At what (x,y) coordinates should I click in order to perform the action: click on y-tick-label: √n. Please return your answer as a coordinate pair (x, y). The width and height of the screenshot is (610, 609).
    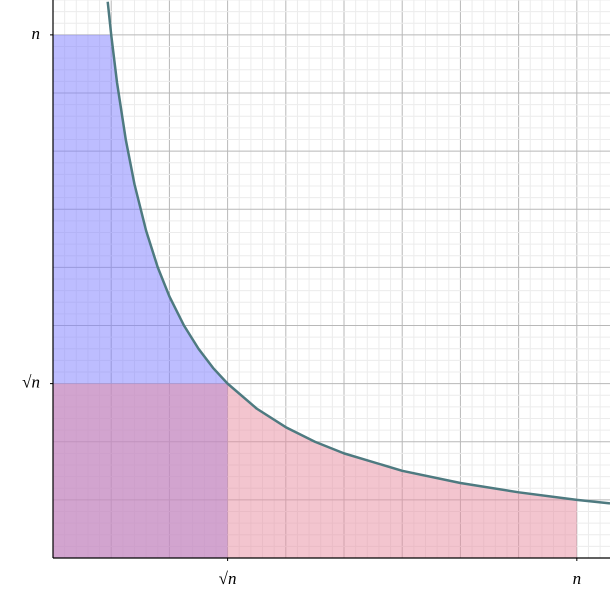
    Looking at the image, I should click on (31, 382).